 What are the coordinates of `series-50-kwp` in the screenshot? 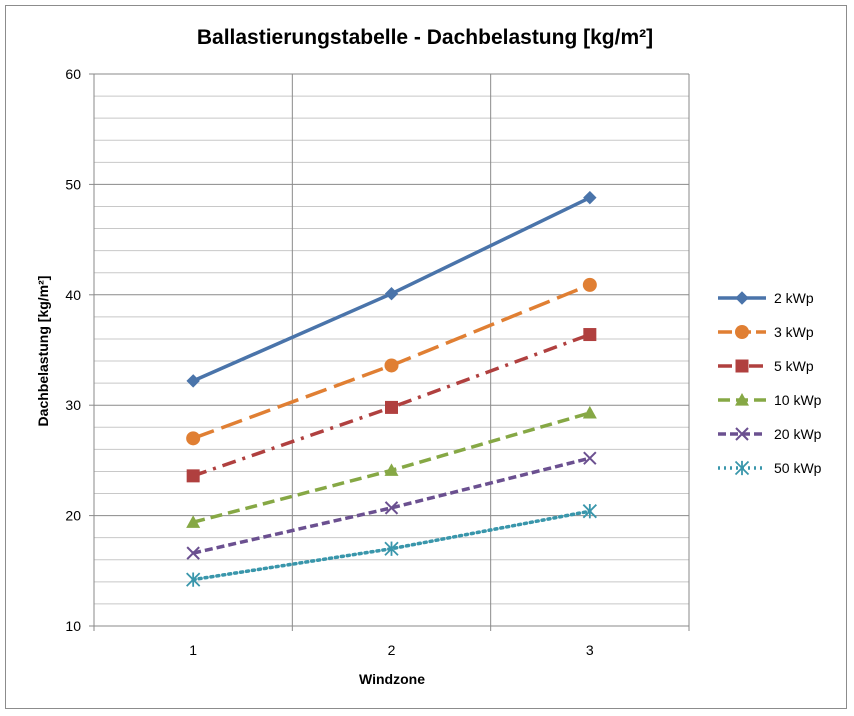 It's located at (391, 545).